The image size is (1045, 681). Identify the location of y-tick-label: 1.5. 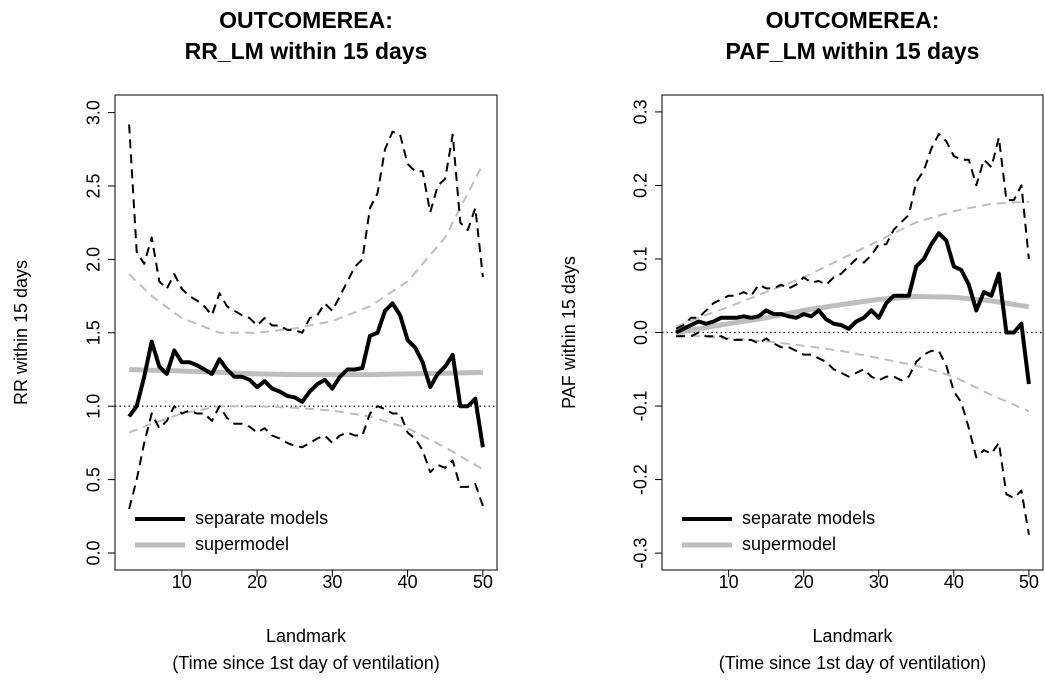
(94, 332).